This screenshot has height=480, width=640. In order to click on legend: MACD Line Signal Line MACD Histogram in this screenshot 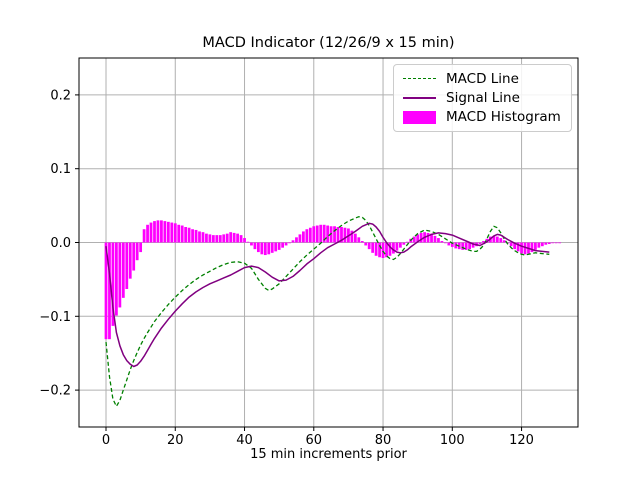, I will do `click(482, 98)`.